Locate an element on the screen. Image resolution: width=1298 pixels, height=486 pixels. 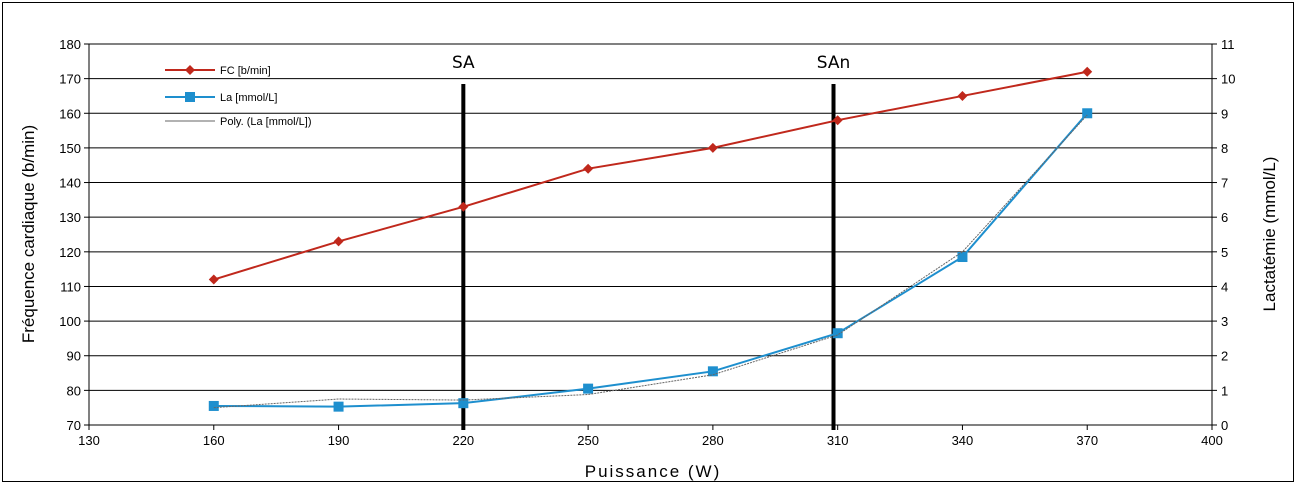
y-right-tick-labels: 0 1 2 3 4 5 6 7 8 9 10 11 is located at coordinates (1228, 235).